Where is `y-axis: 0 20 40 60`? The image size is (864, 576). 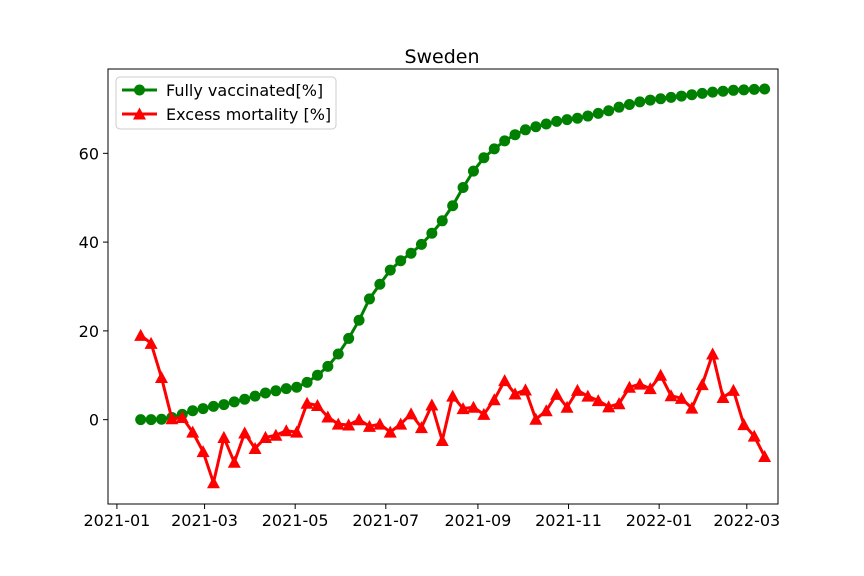
y-axis: 0 20 40 60 is located at coordinates (93, 287).